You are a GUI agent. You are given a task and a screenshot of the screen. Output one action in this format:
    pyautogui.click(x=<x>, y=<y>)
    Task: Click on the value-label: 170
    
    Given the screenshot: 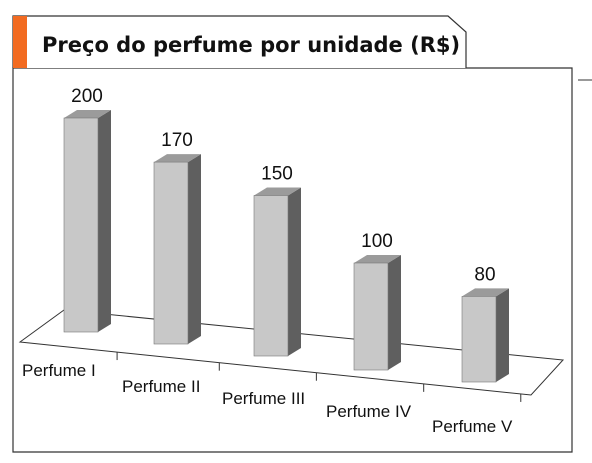 What is the action you would take?
    pyautogui.click(x=177, y=140)
    